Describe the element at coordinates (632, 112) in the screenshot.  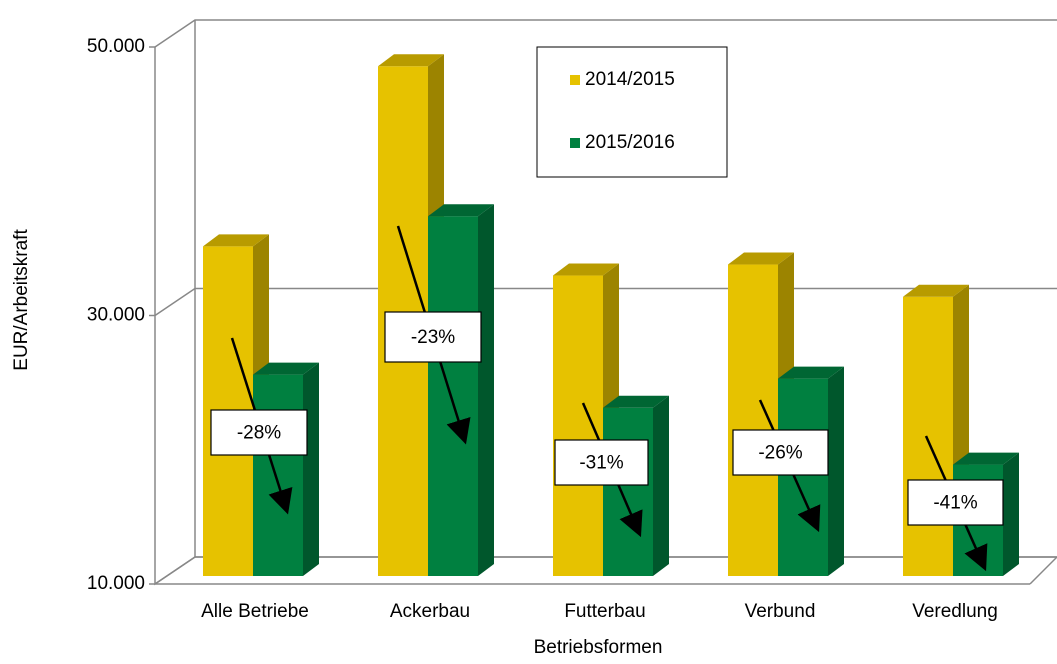
I see `legend-box` at that location.